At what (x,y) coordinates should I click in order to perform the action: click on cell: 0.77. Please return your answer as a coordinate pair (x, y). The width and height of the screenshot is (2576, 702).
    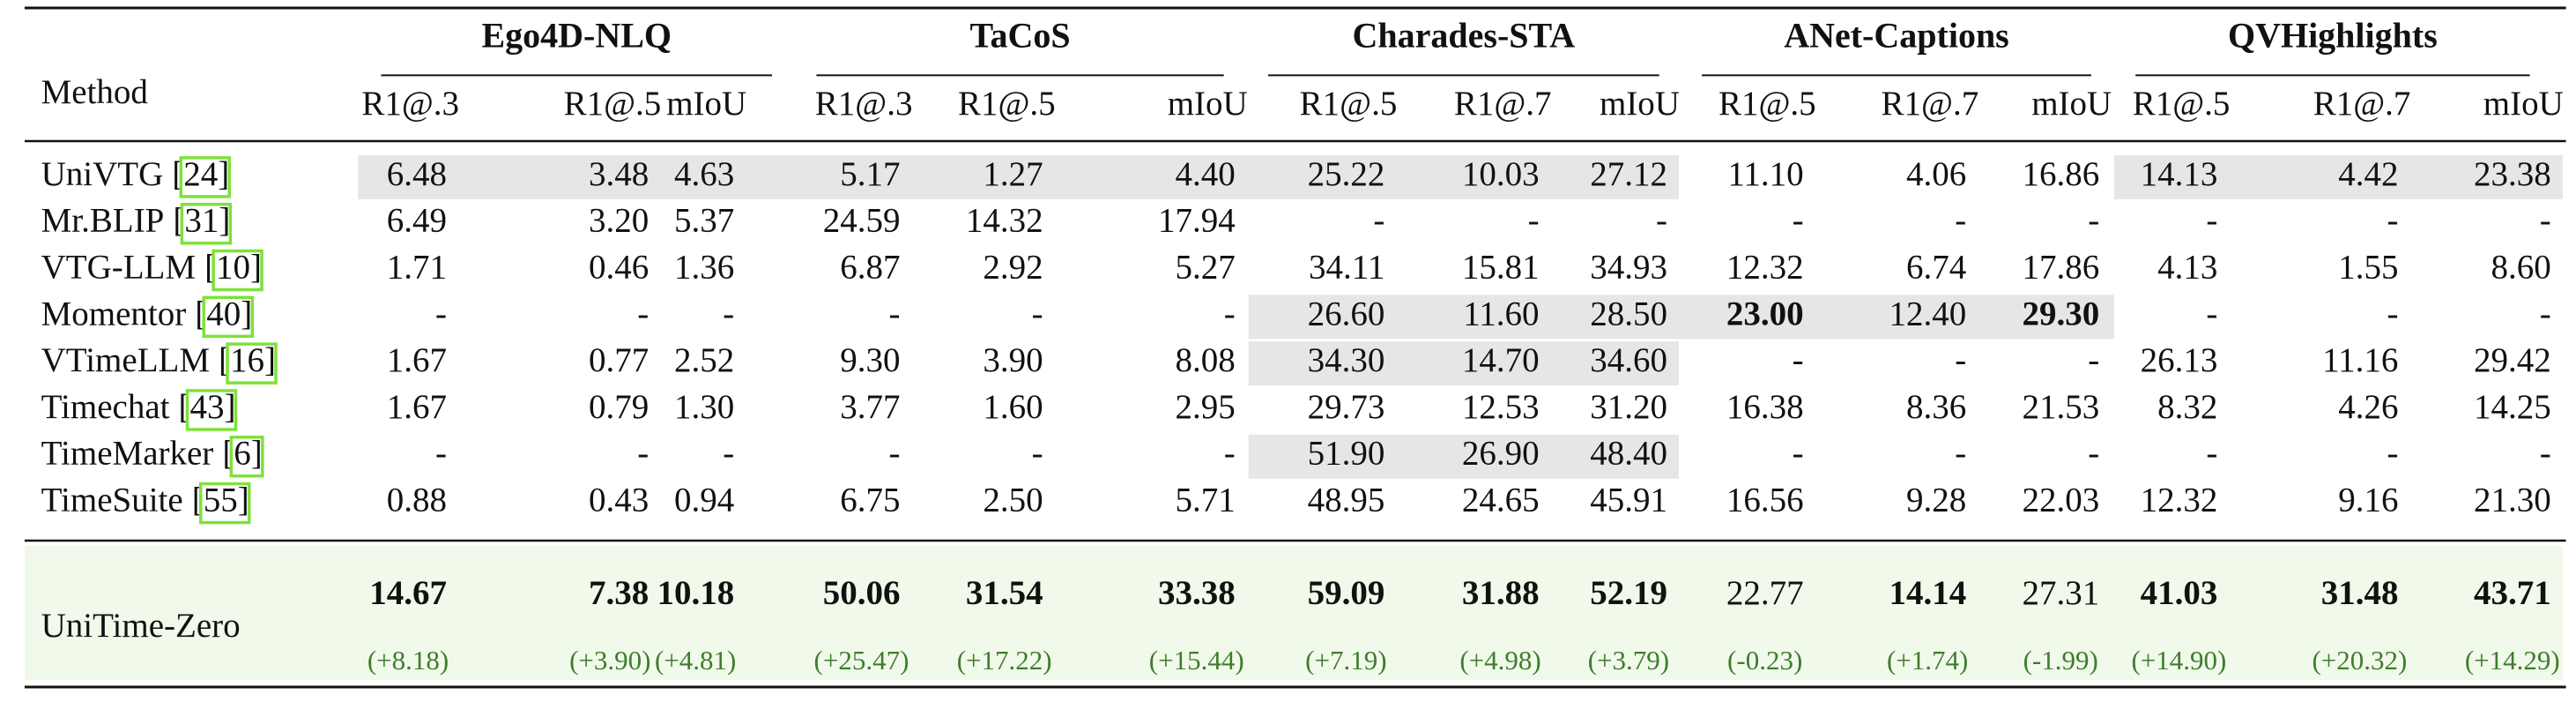
    Looking at the image, I should click on (619, 360).